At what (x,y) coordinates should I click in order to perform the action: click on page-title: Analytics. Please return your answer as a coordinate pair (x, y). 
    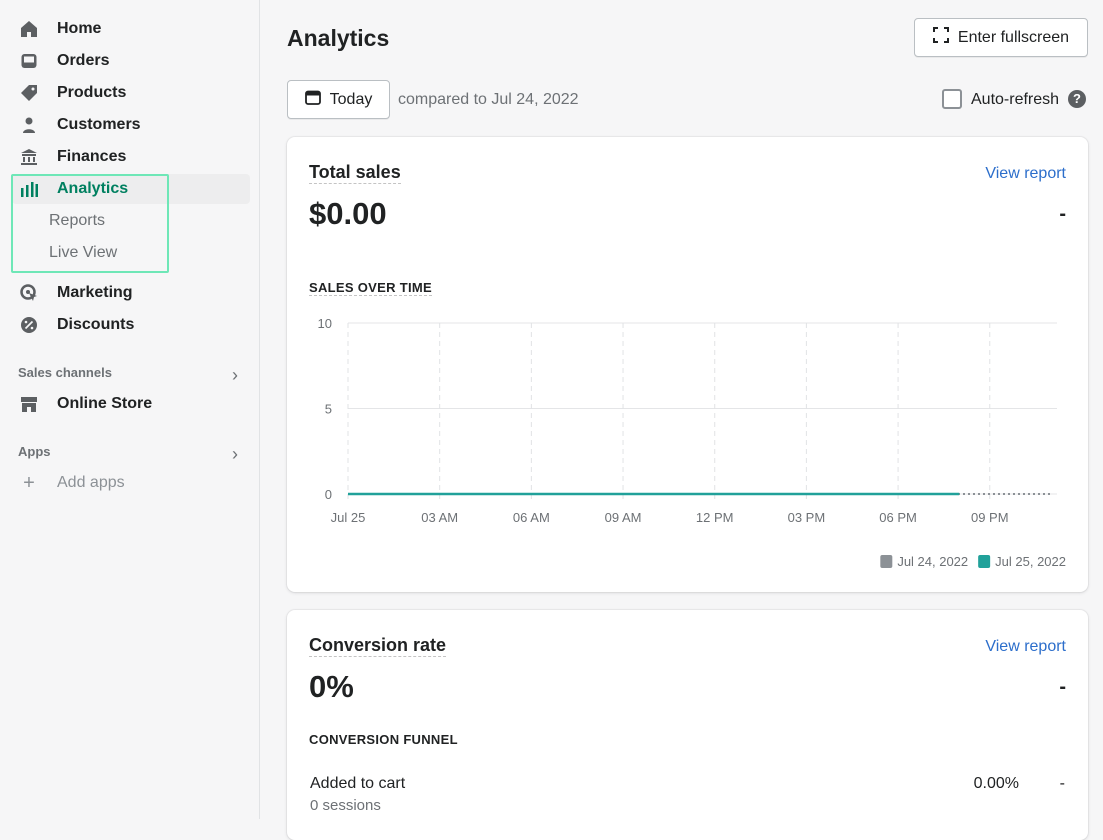
    Looking at the image, I should click on (338, 38).